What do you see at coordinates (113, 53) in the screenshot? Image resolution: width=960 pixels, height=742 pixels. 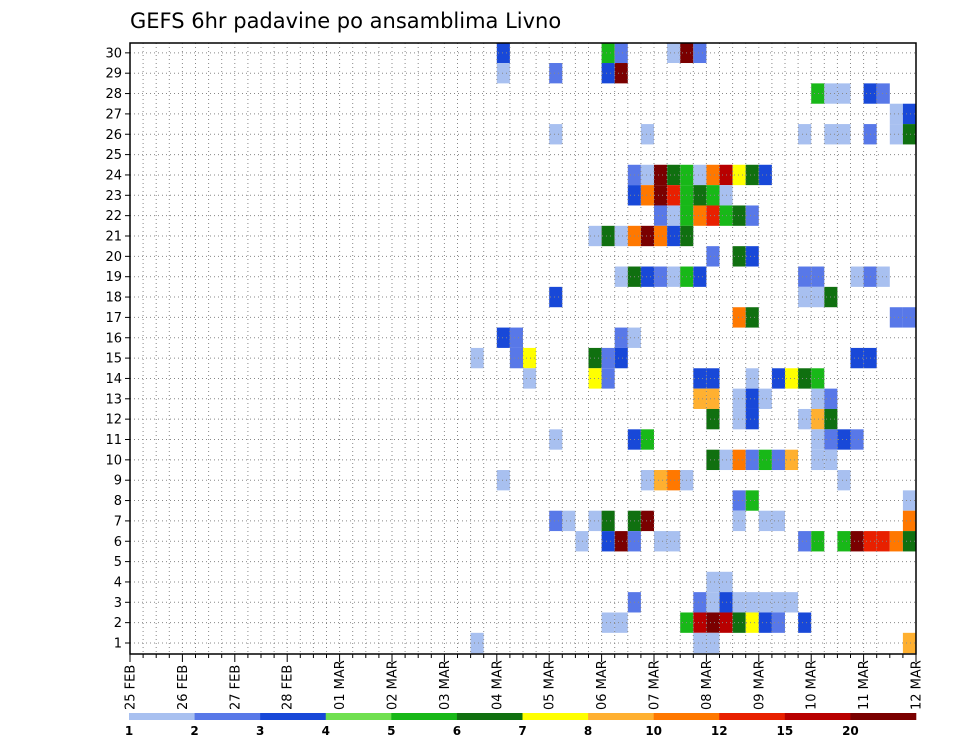 I see `y-tick-label-30: 30` at bounding box center [113, 53].